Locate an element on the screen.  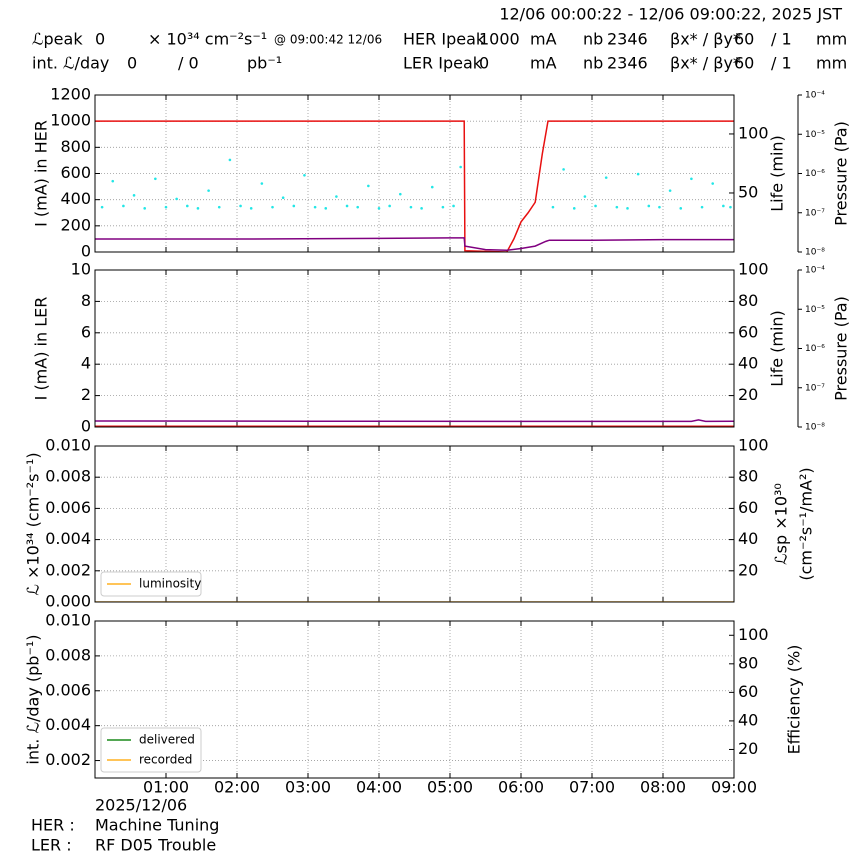
y-label: I (mA) in HER is located at coordinates (41, 173).